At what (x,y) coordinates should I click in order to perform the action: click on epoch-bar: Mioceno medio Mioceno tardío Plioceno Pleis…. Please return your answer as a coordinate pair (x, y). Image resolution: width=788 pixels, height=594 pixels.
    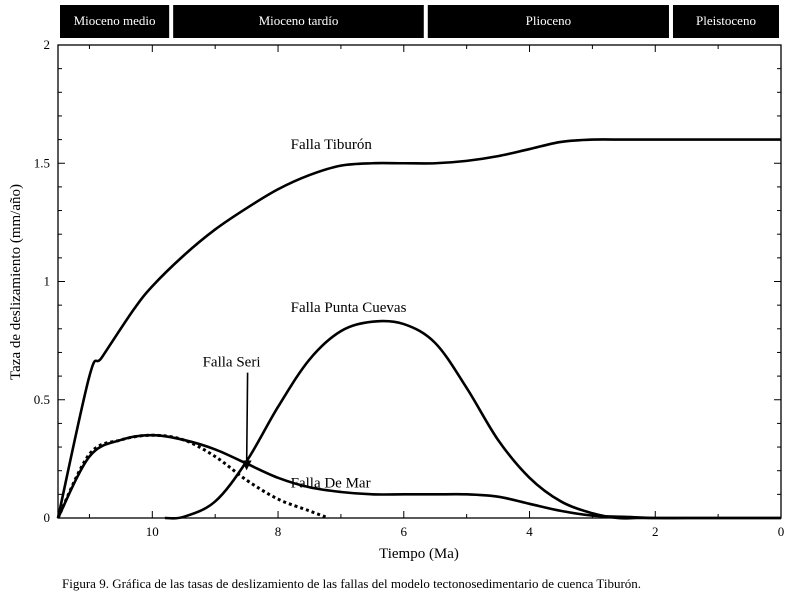
    Looking at the image, I should click on (419, 21).